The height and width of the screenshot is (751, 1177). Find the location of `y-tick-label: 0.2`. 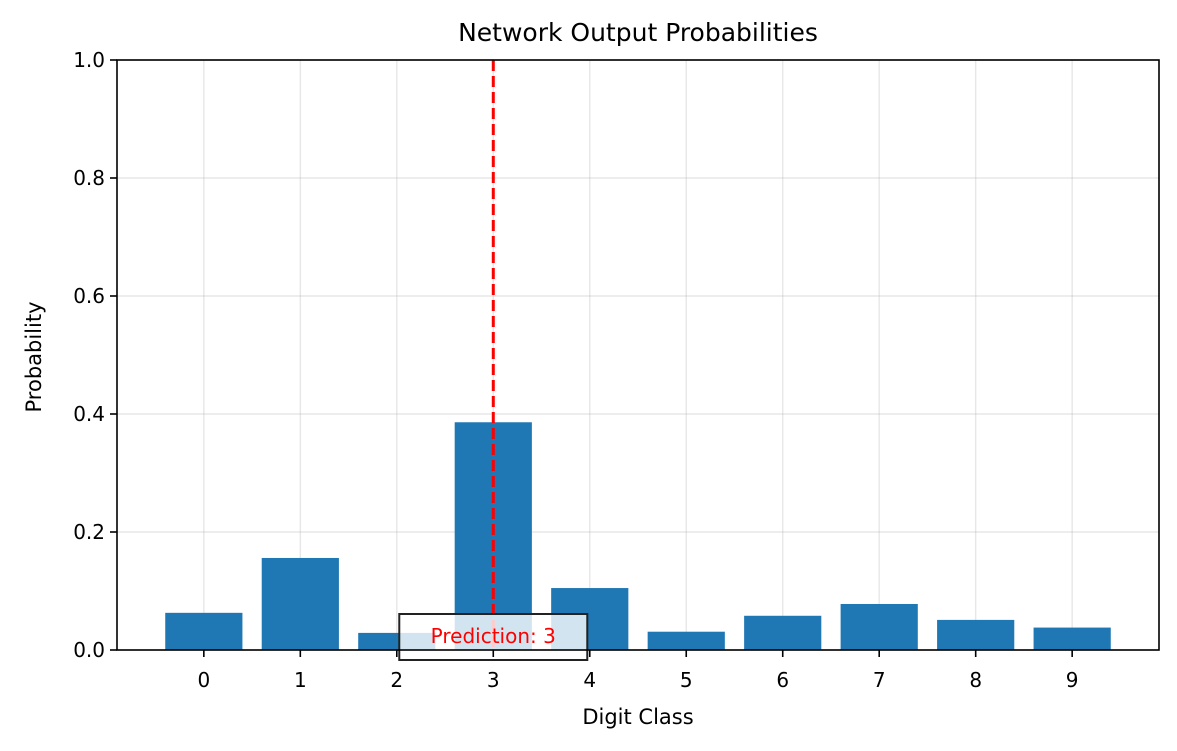

y-tick-label: 0.2 is located at coordinates (89, 532).